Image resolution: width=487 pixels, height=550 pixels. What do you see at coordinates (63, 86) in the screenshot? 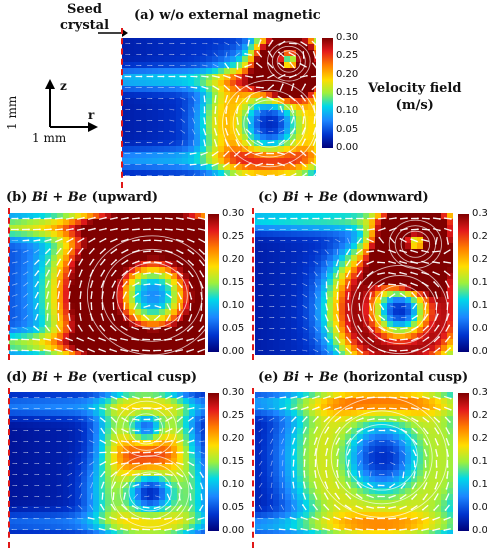
I see `z-axis-label: z` at bounding box center [63, 86].